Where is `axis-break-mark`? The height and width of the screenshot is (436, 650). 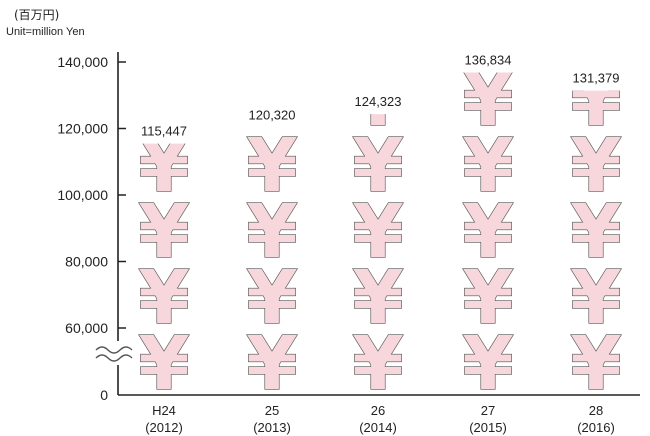
axis-break-mark is located at coordinates (114, 353).